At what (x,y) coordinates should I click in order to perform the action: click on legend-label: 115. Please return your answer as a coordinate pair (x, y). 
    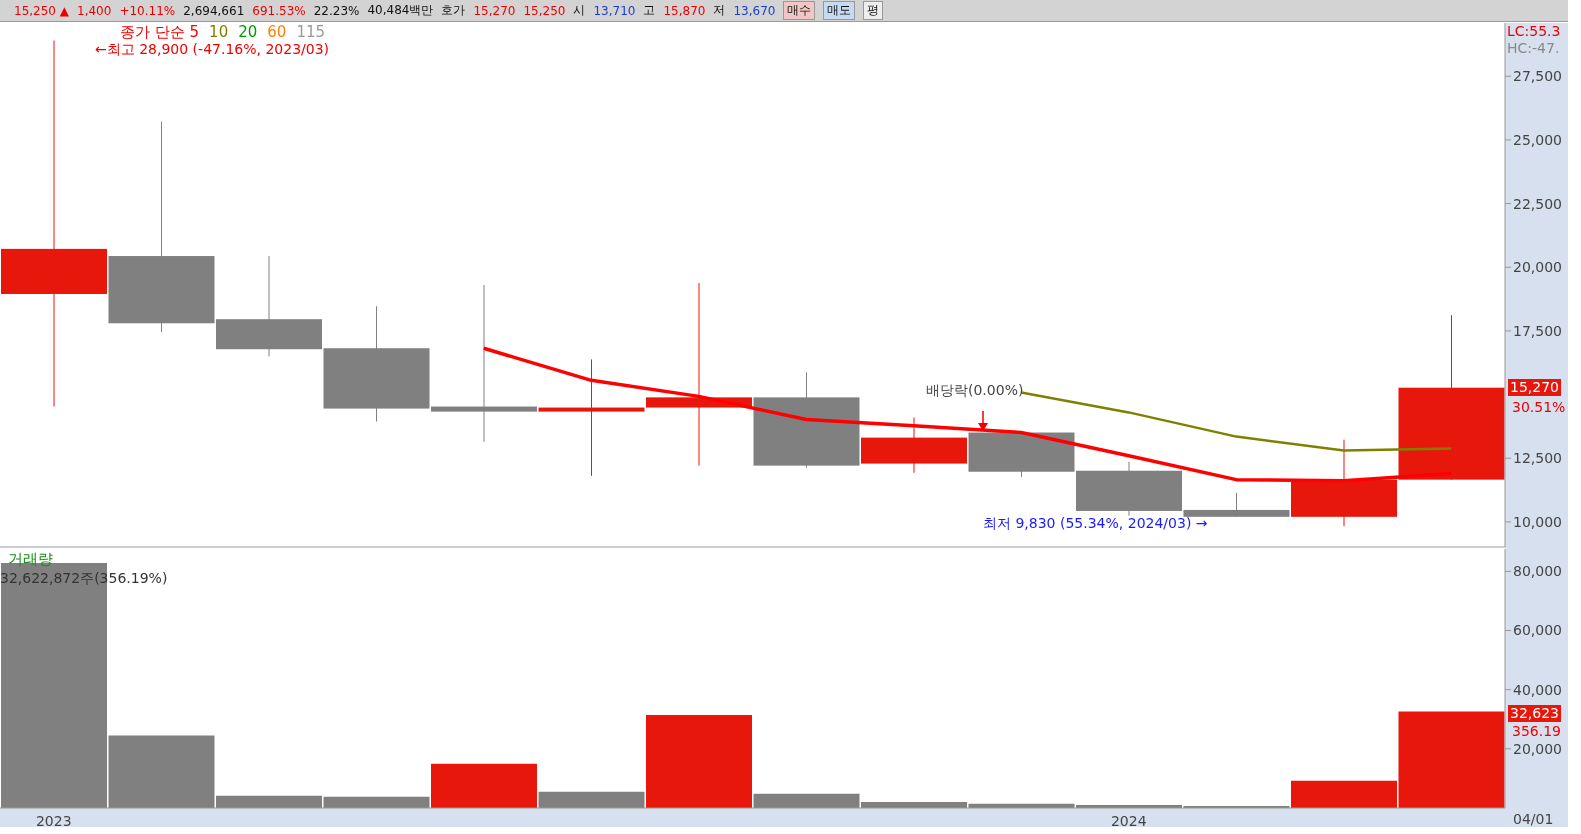
    Looking at the image, I should click on (311, 32).